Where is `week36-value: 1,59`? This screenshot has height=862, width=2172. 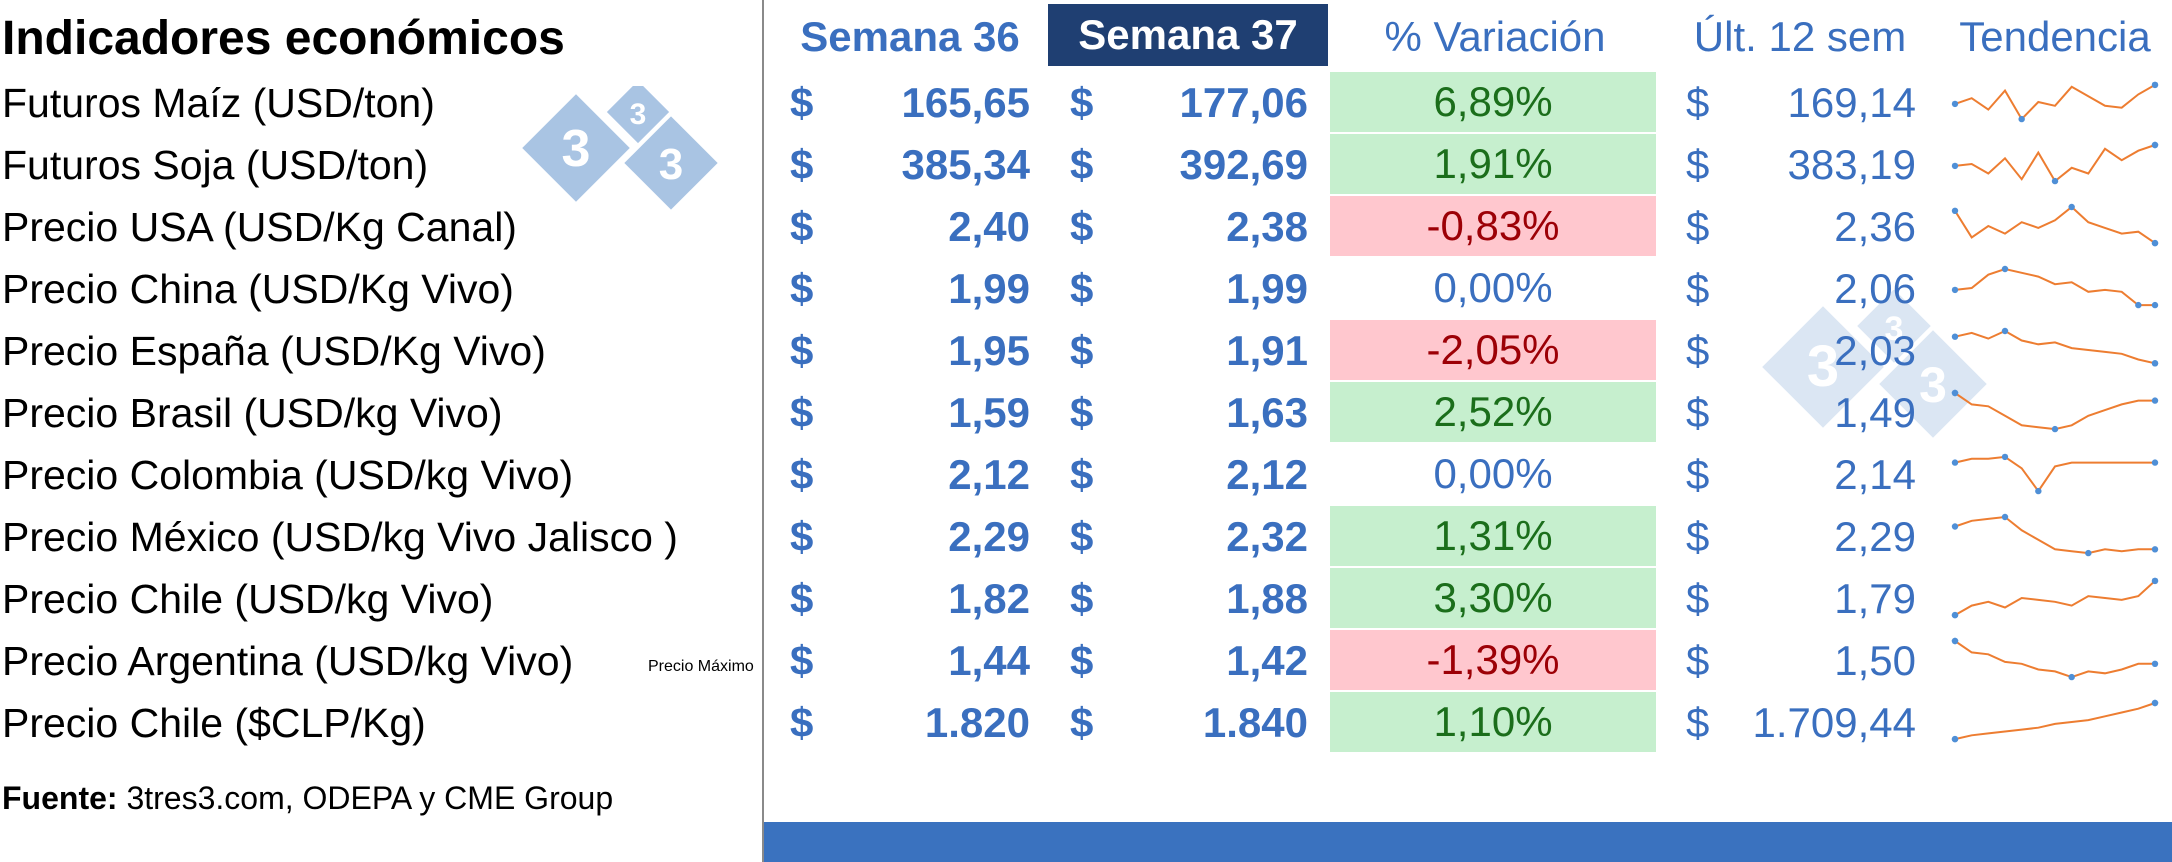
week36-value: 1,59 is located at coordinates (989, 412).